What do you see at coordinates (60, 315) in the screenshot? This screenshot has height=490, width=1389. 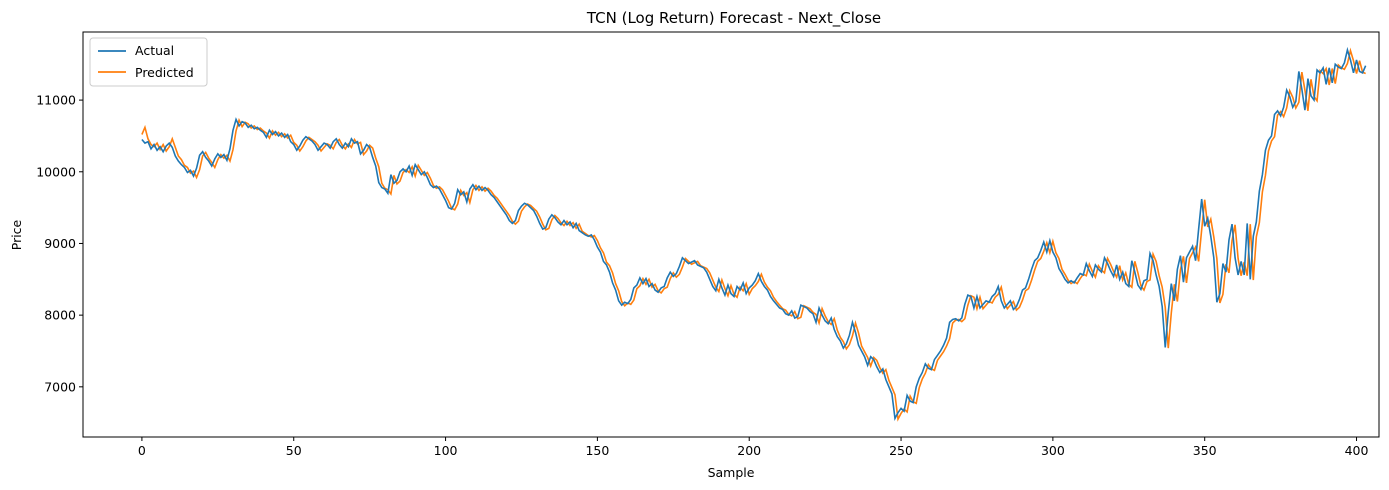 I see `y-tick-label: 8000` at bounding box center [60, 315].